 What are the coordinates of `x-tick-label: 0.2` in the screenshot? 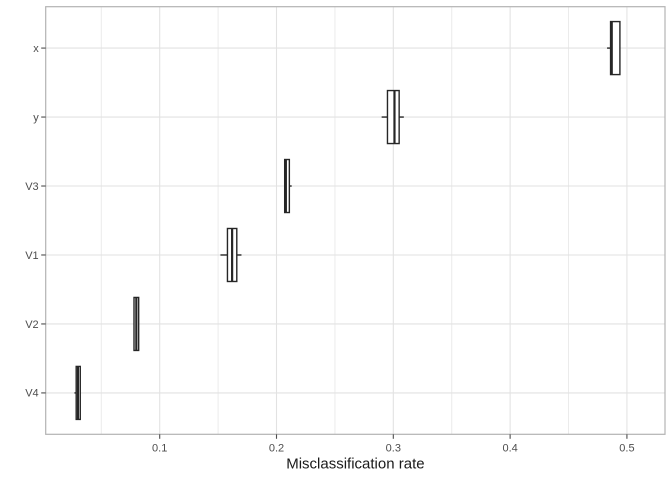 It's located at (276, 448).